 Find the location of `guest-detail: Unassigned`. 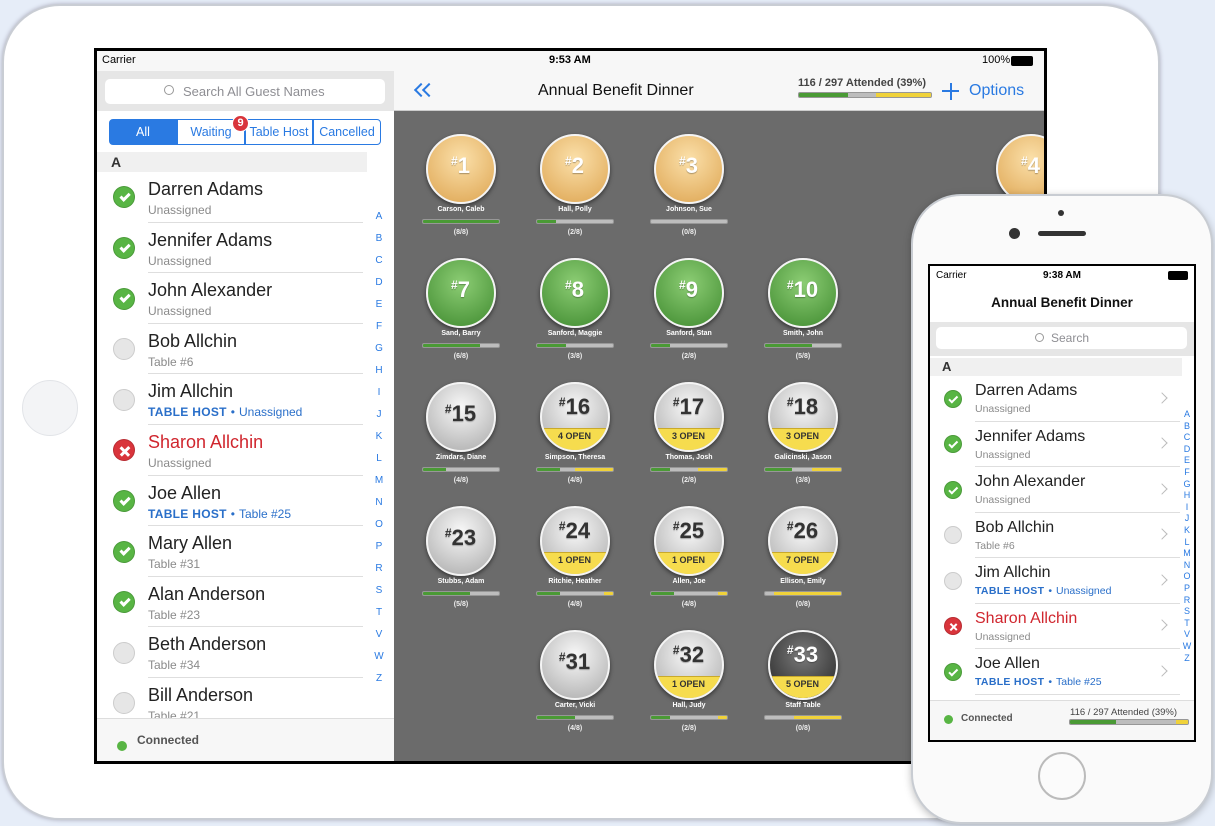

guest-detail: Unassigned is located at coordinates (1003, 409).